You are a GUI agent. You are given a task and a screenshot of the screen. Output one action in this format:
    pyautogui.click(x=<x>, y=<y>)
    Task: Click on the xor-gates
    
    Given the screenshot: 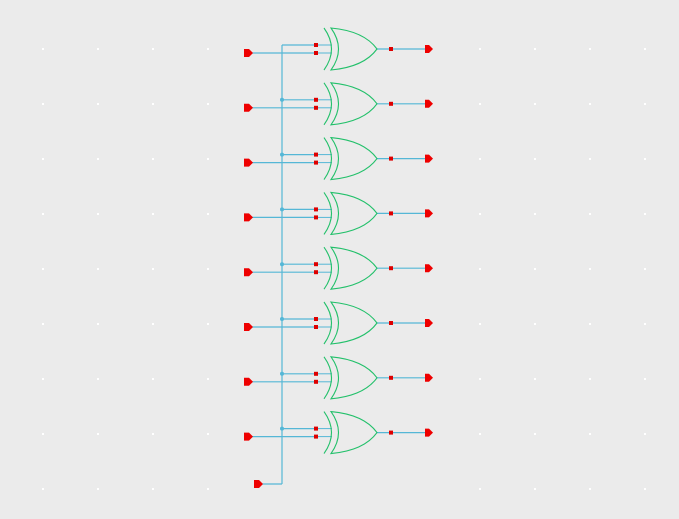 What is the action you would take?
    pyautogui.click(x=350, y=241)
    